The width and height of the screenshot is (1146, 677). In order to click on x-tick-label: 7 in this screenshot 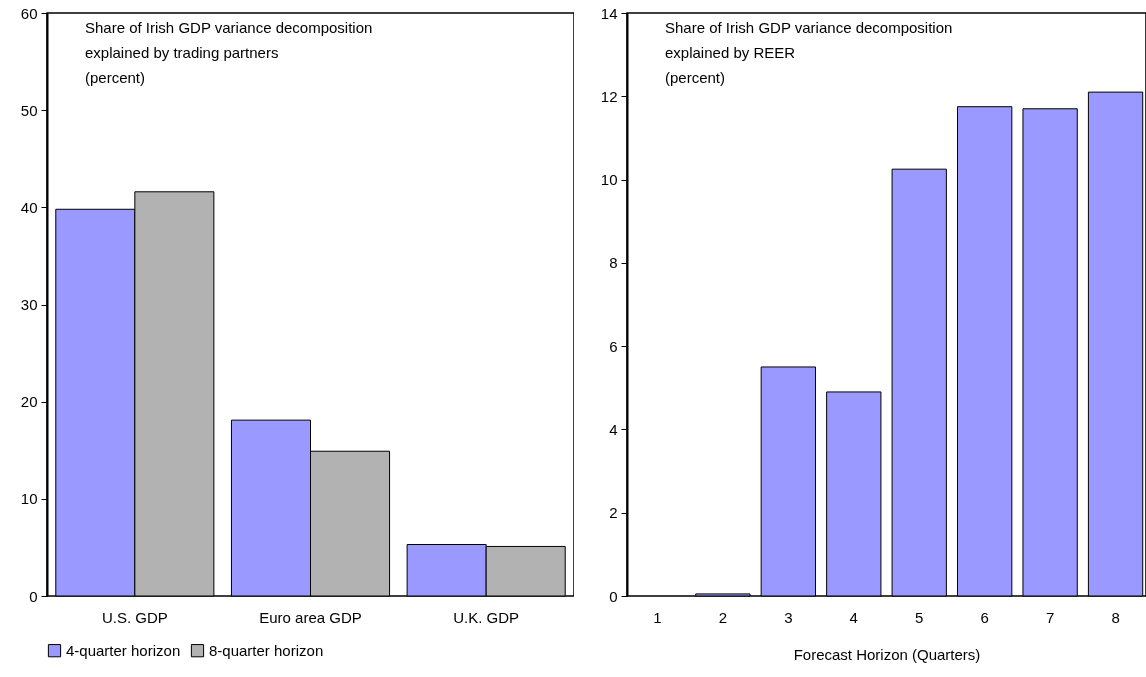, I will do `click(1050, 617)`.